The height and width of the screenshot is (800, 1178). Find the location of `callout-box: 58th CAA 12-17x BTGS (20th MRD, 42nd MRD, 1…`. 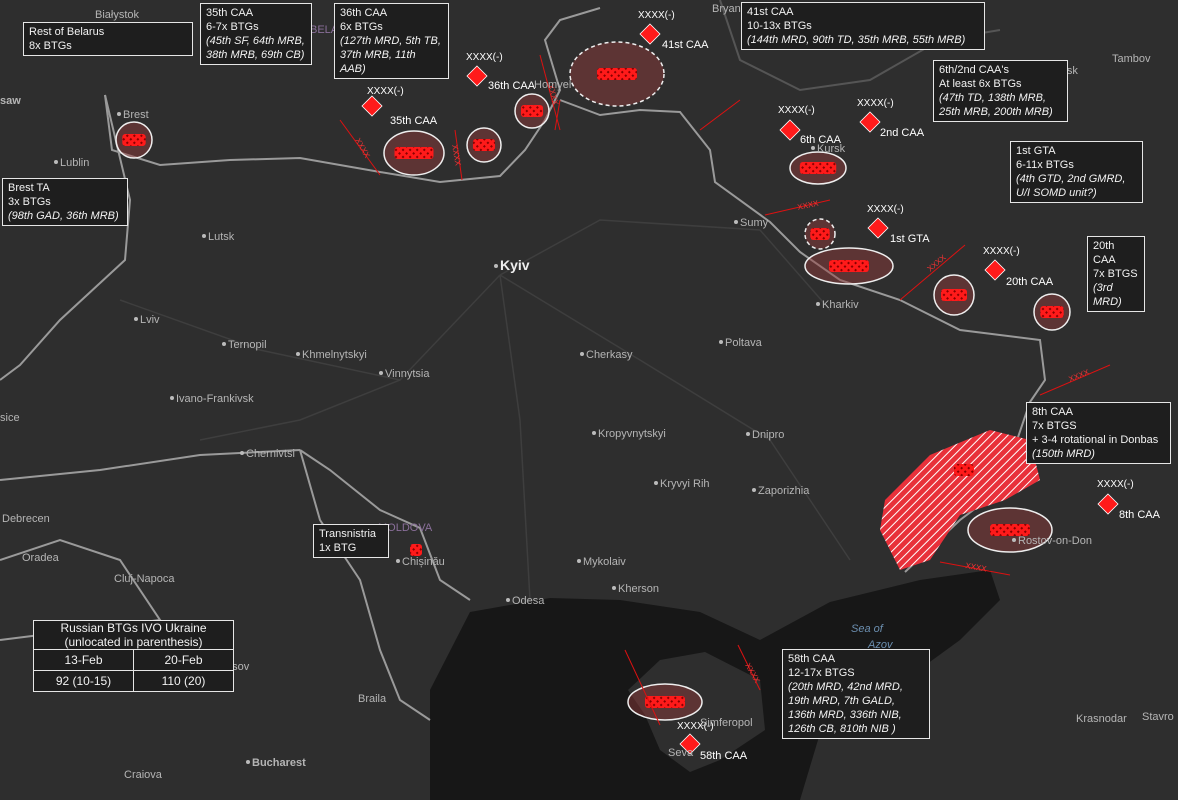

callout-box: 58th CAA 12-17x BTGS (20th MRD, 42nd MRD, 1… is located at coordinates (856, 694).